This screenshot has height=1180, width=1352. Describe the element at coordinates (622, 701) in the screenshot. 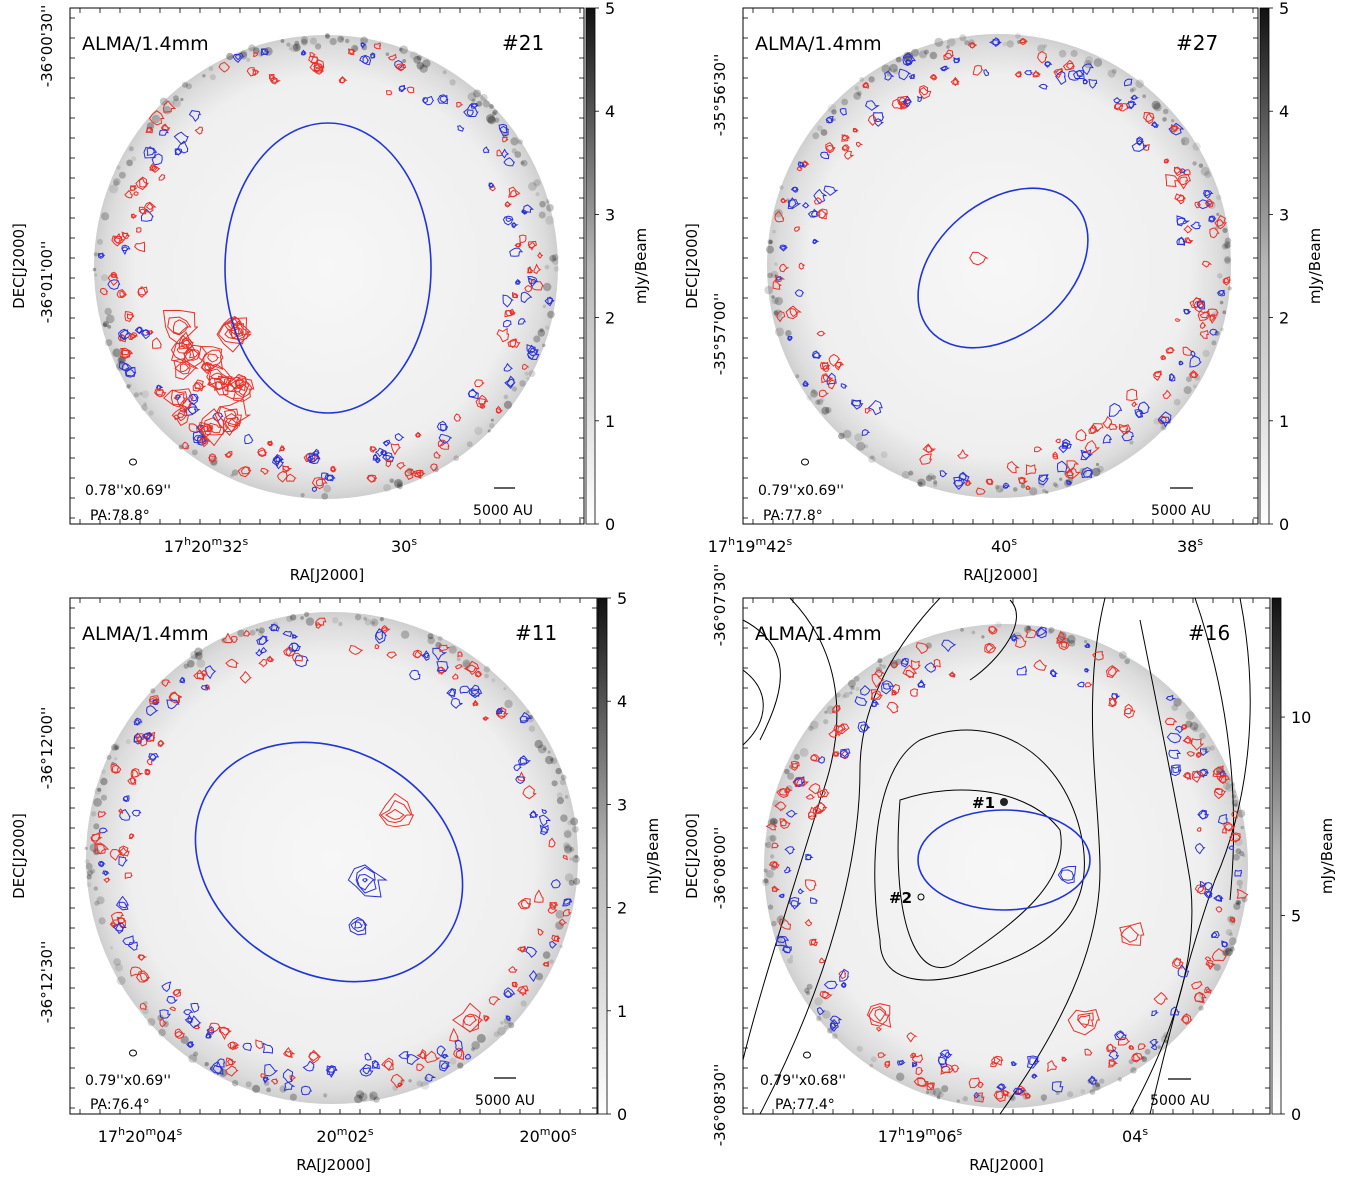

I see `colorbar-tick-label: 4` at that location.